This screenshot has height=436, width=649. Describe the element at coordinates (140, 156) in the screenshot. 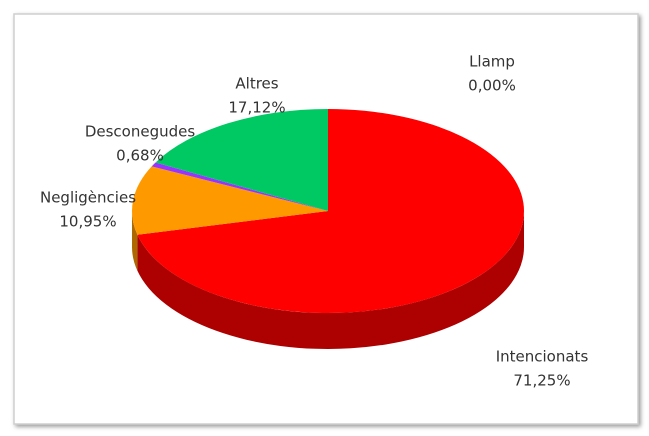

I see `slice-value-label: 0,68%` at that location.